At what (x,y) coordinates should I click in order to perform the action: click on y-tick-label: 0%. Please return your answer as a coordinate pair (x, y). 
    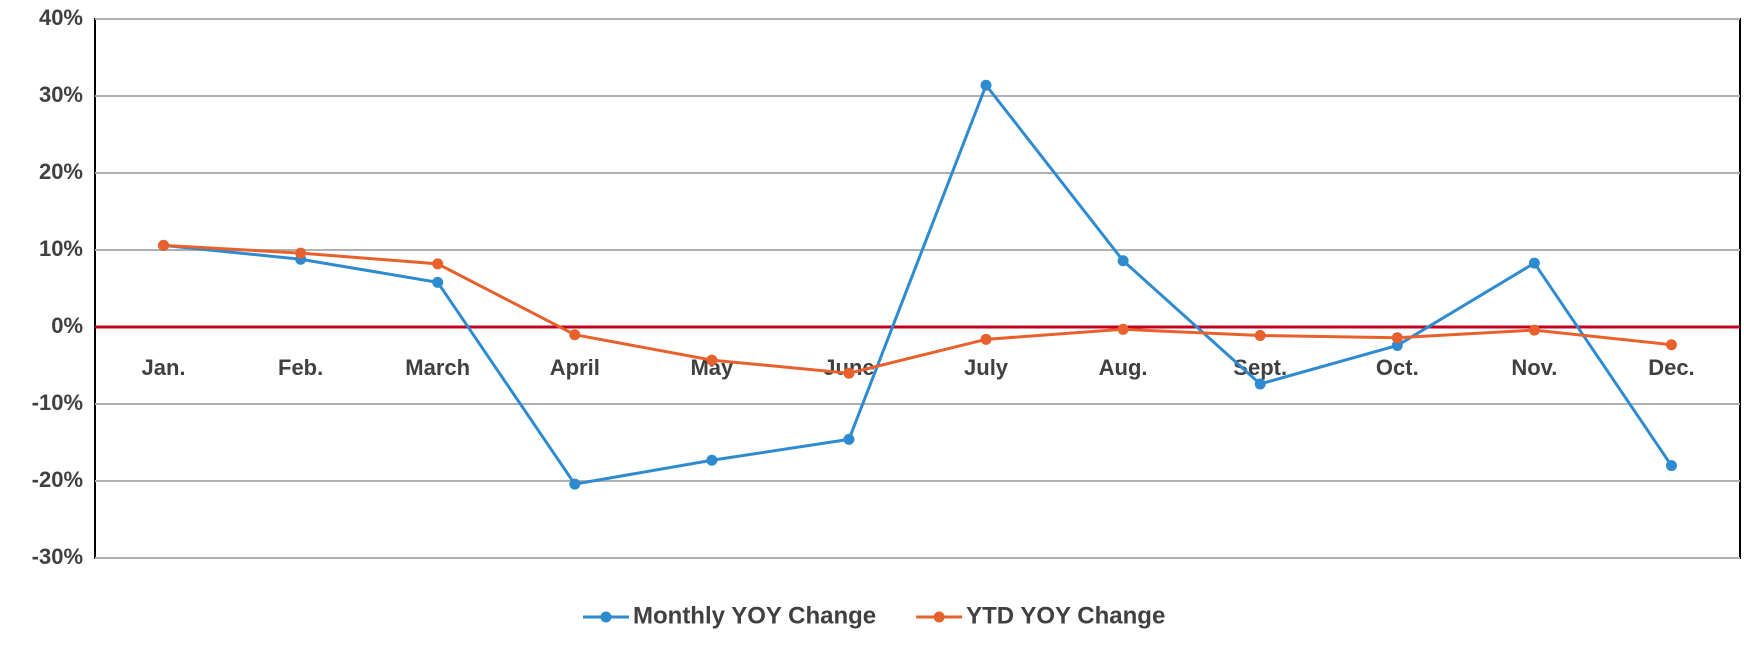
    Looking at the image, I should click on (67, 325).